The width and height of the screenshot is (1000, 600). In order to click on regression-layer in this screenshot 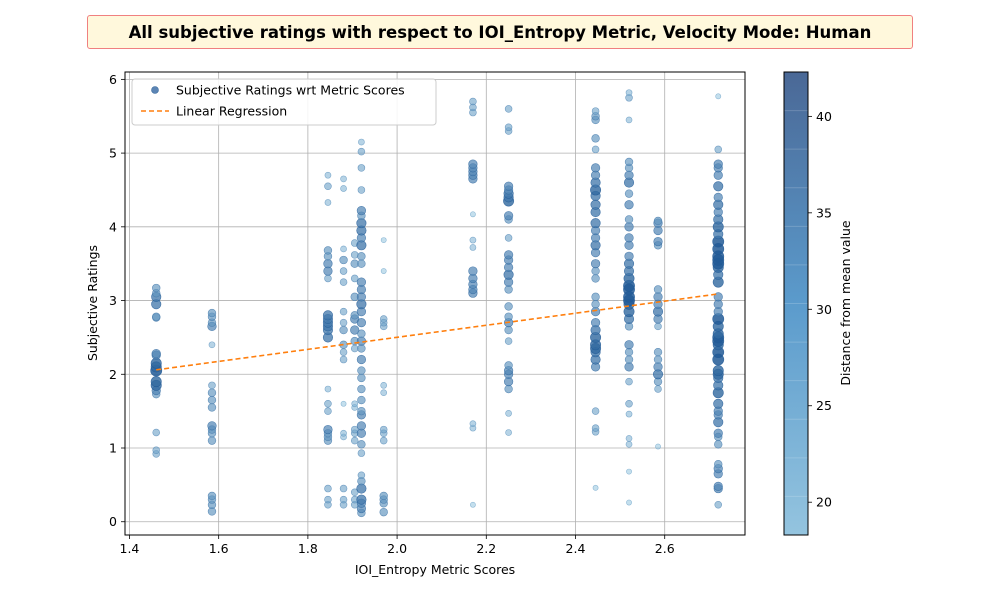, I will do `click(437, 332)`.